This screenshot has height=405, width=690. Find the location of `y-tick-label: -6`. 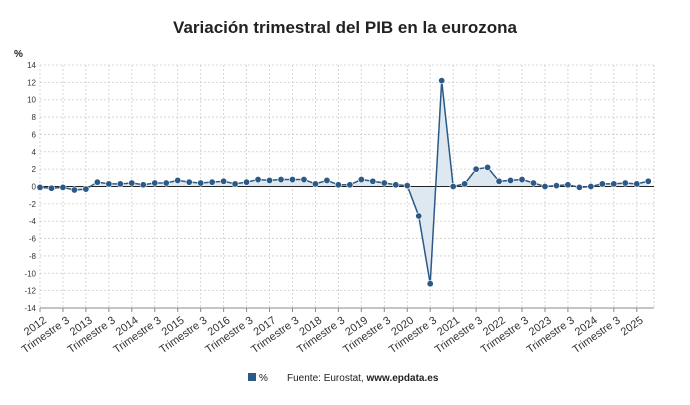

y-tick-label: -6 is located at coordinates (33, 239).